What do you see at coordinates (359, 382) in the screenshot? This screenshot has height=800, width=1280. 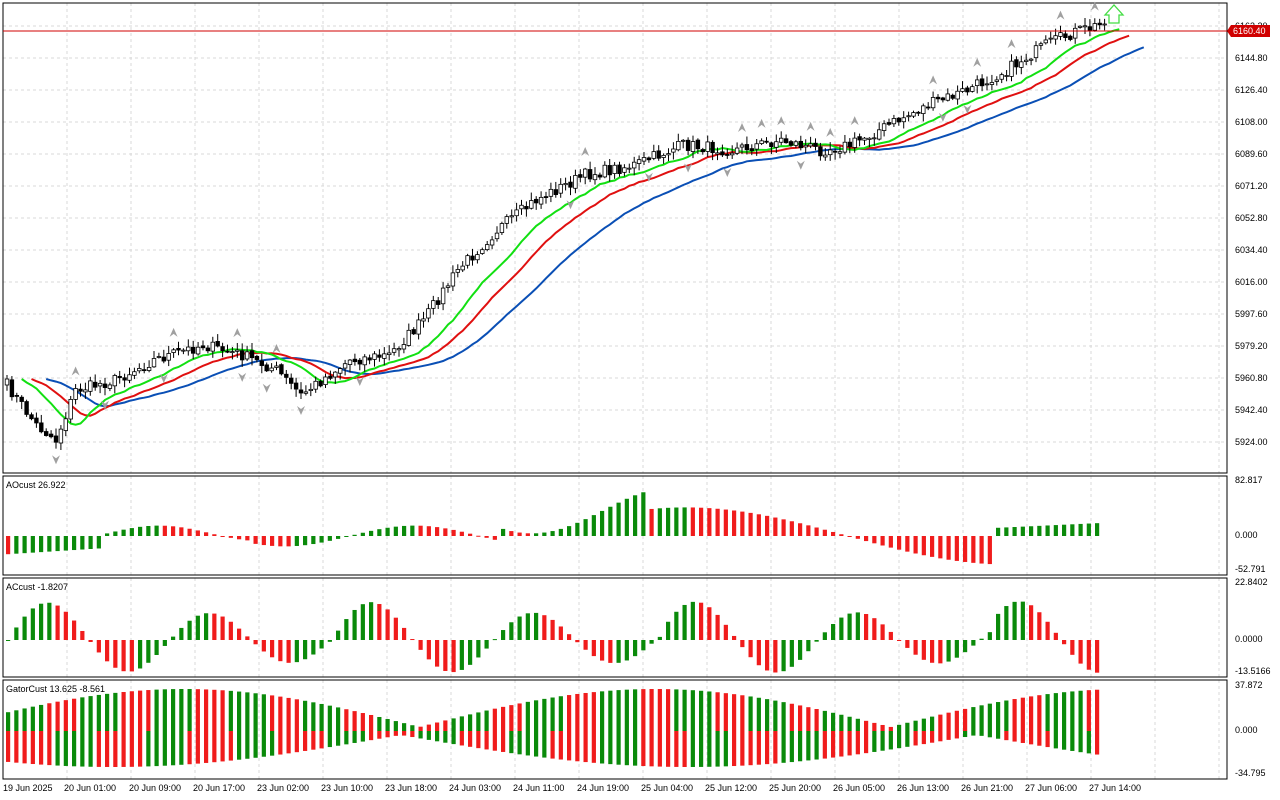 I see `fractal-down-icon` at bounding box center [359, 382].